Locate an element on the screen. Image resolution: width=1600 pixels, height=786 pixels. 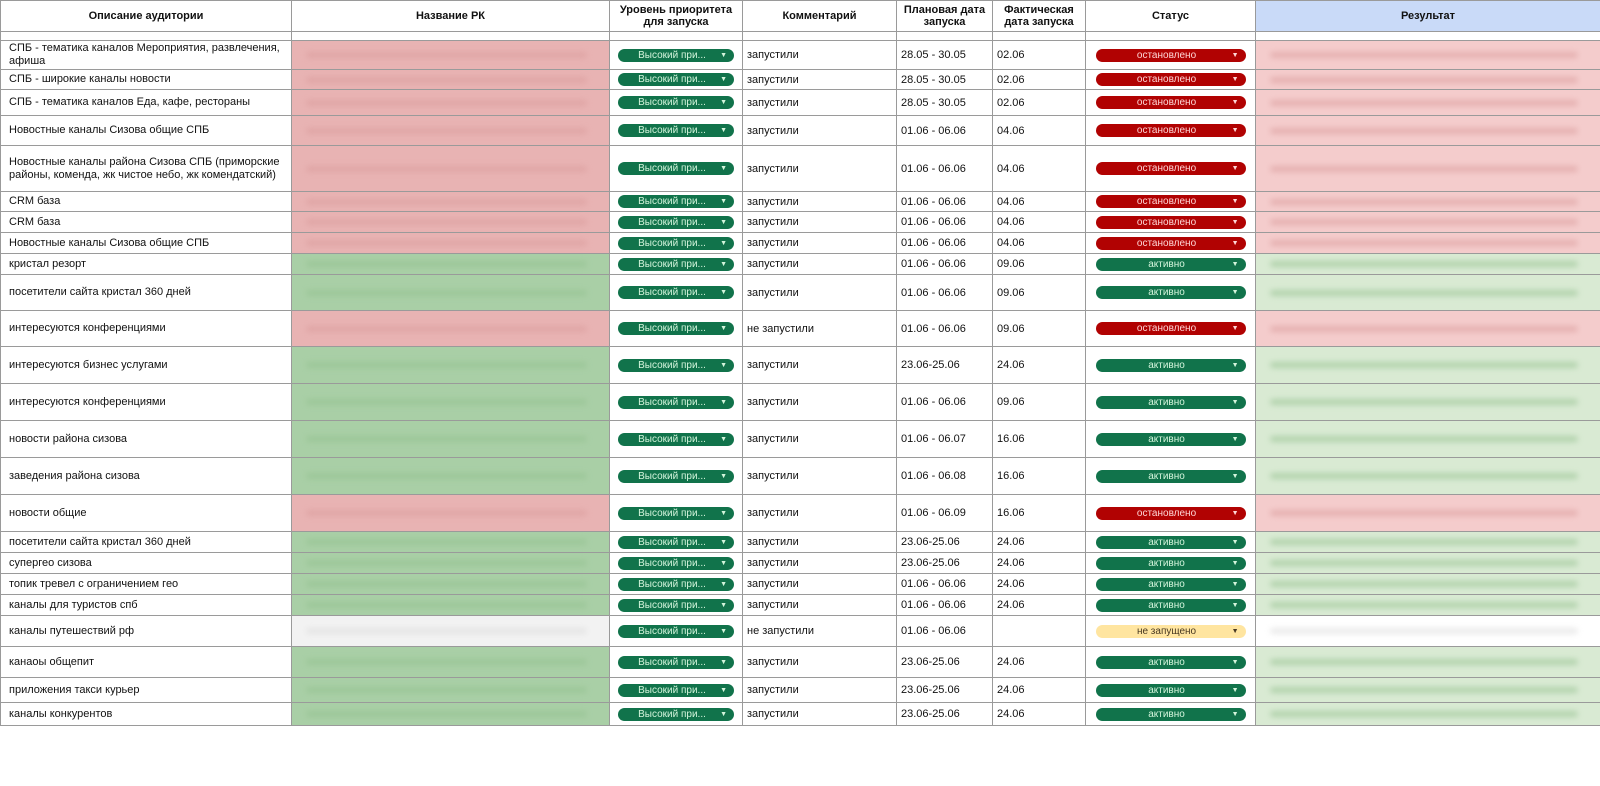
comment-cell: не запустили is located at coordinates (819, 631).